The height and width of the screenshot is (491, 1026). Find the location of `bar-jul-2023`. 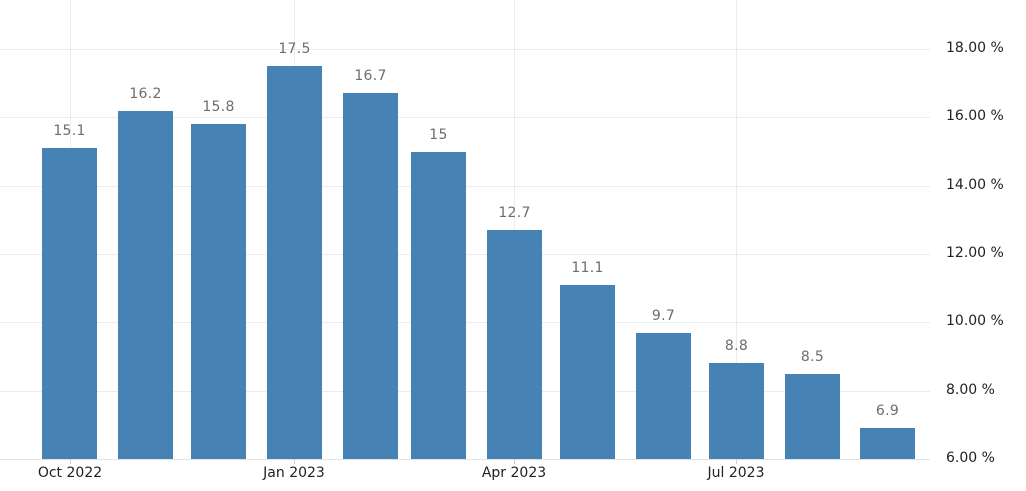

bar-jul-2023 is located at coordinates (812, 416).